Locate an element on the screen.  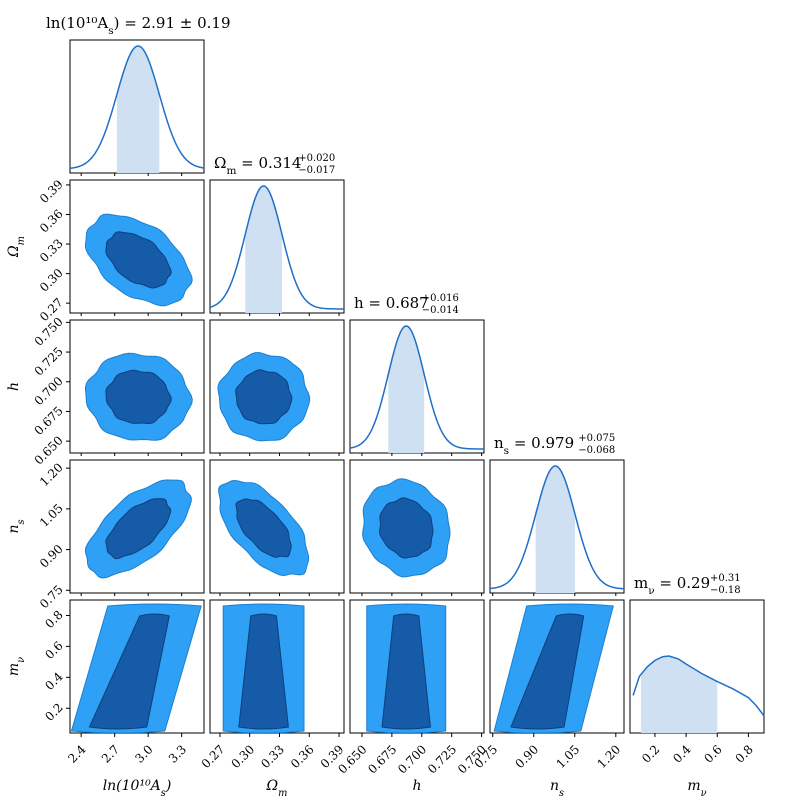
title-upper-error: +0.020 is located at coordinates (316, 158).